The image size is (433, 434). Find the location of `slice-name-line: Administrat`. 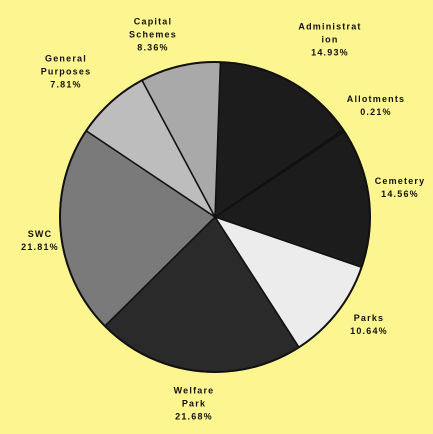

slice-name-line: Administrat is located at coordinates (330, 26).